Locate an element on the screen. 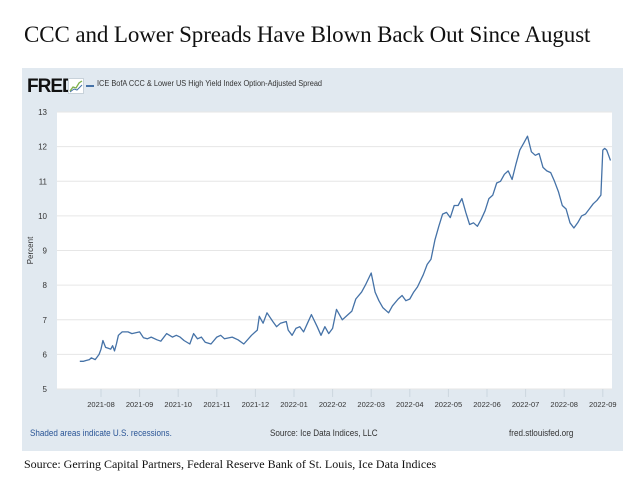  x-tick-label: 2022-06 is located at coordinates (487, 404).